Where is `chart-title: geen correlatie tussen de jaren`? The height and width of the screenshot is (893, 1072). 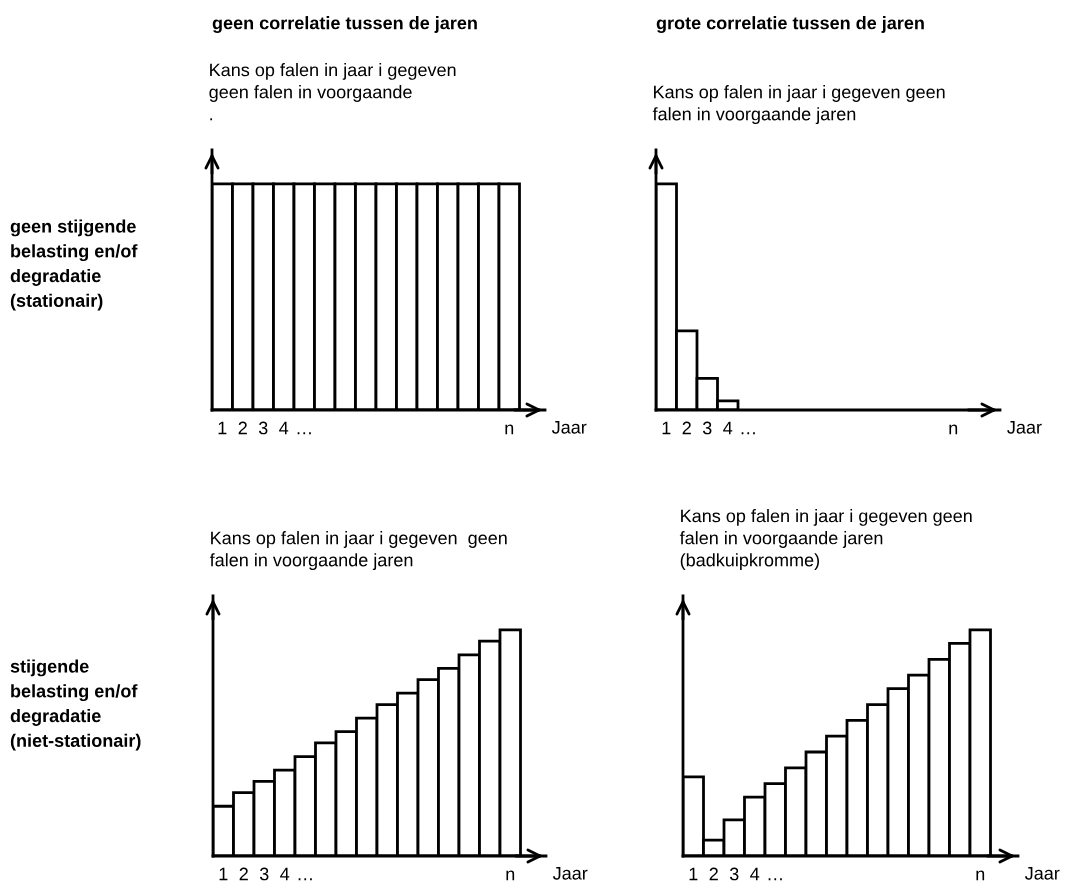
chart-title: geen correlatie tussen de jaren is located at coordinates (344, 24).